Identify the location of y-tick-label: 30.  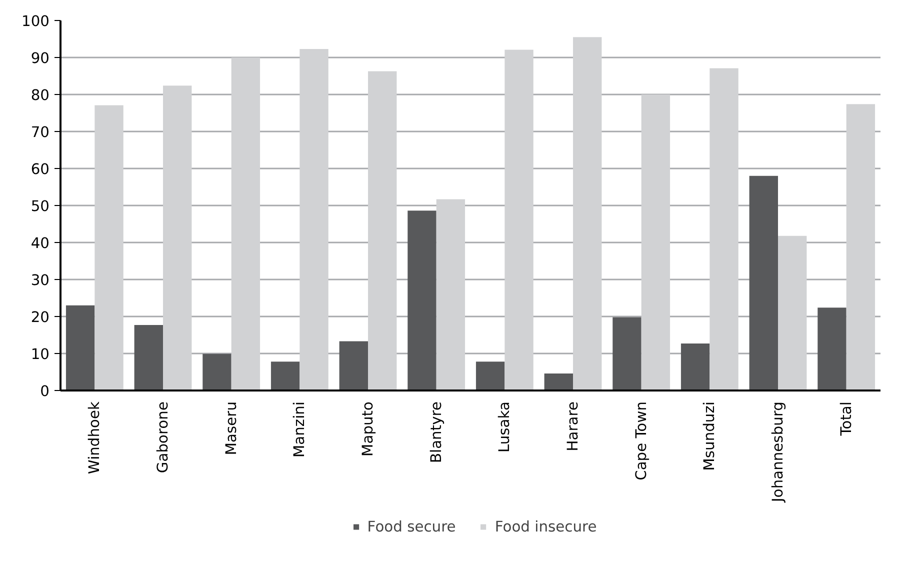
(40, 280).